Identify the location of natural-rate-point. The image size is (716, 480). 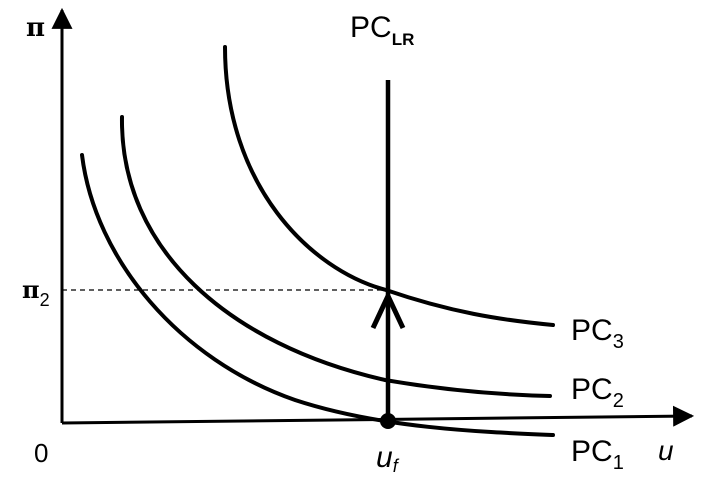
(388, 421).